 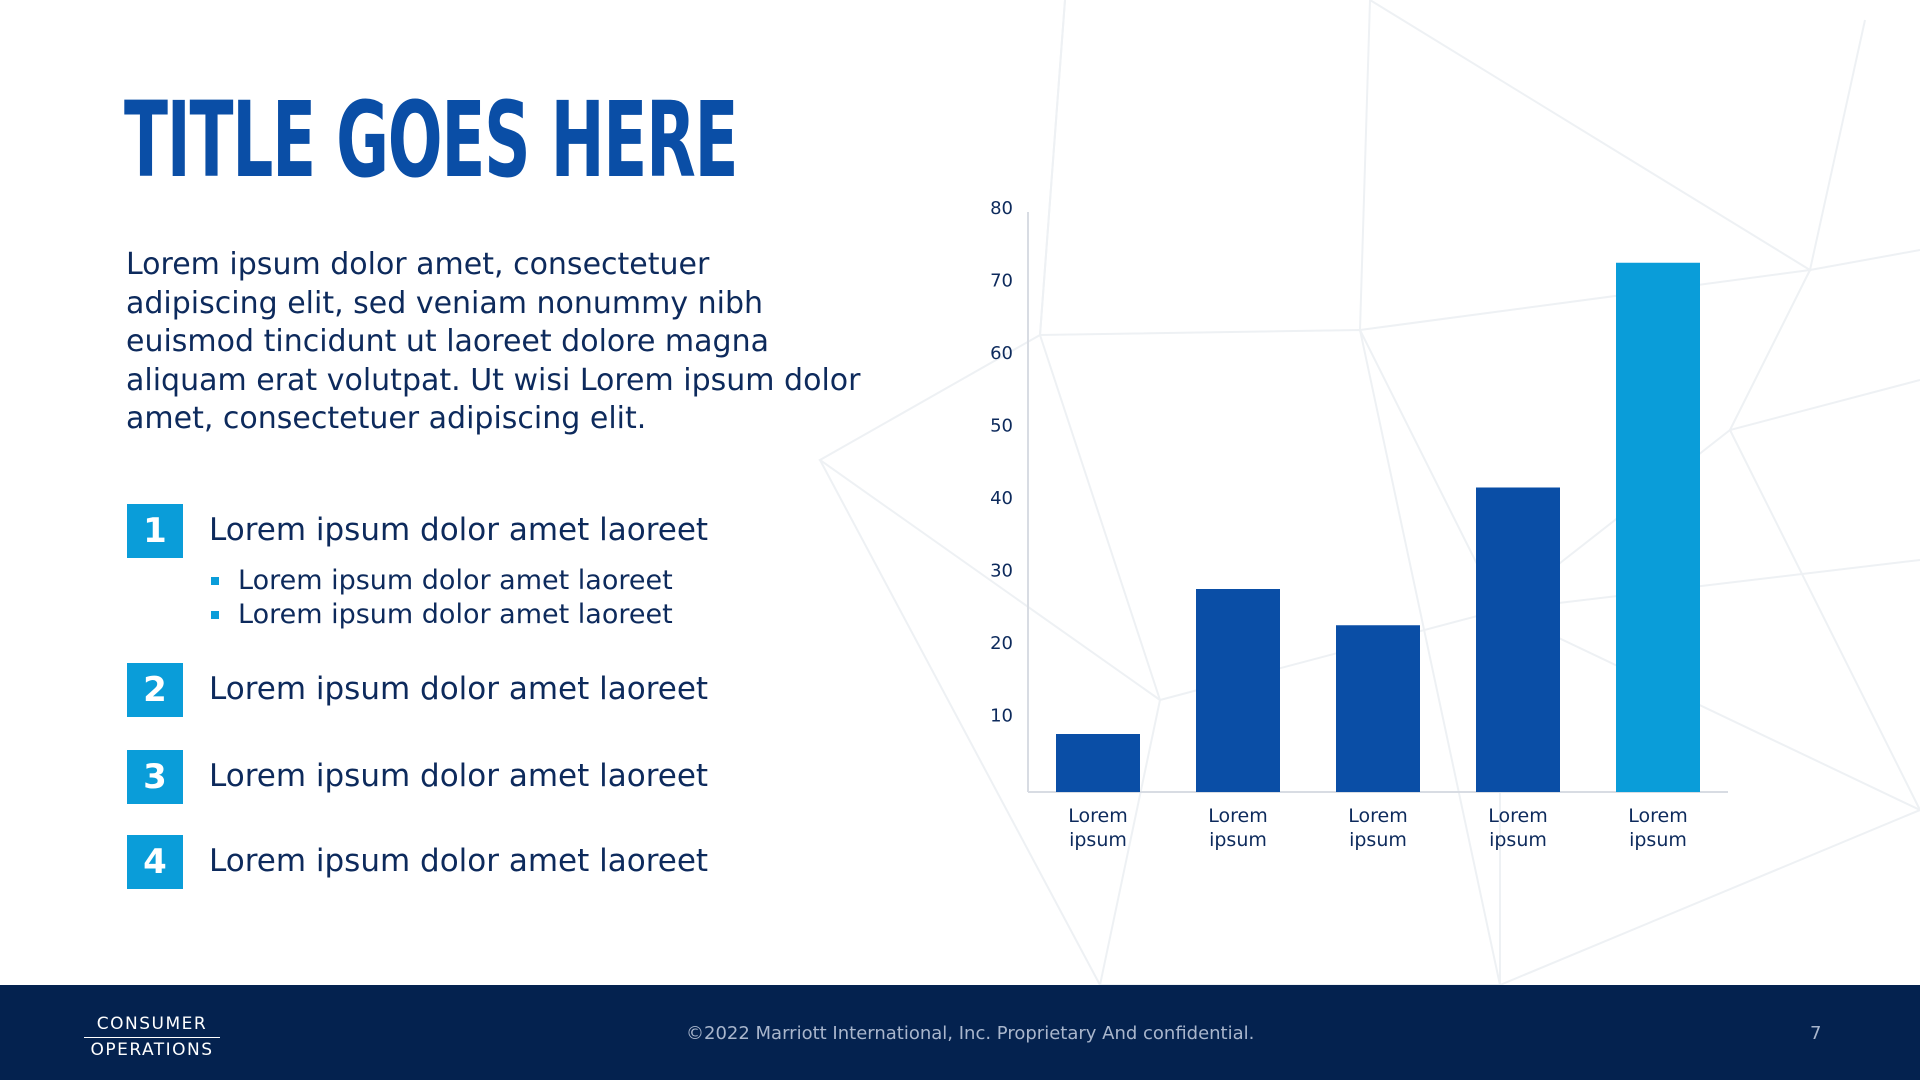 What do you see at coordinates (1001, 281) in the screenshot?
I see `y-tick-label: 70` at bounding box center [1001, 281].